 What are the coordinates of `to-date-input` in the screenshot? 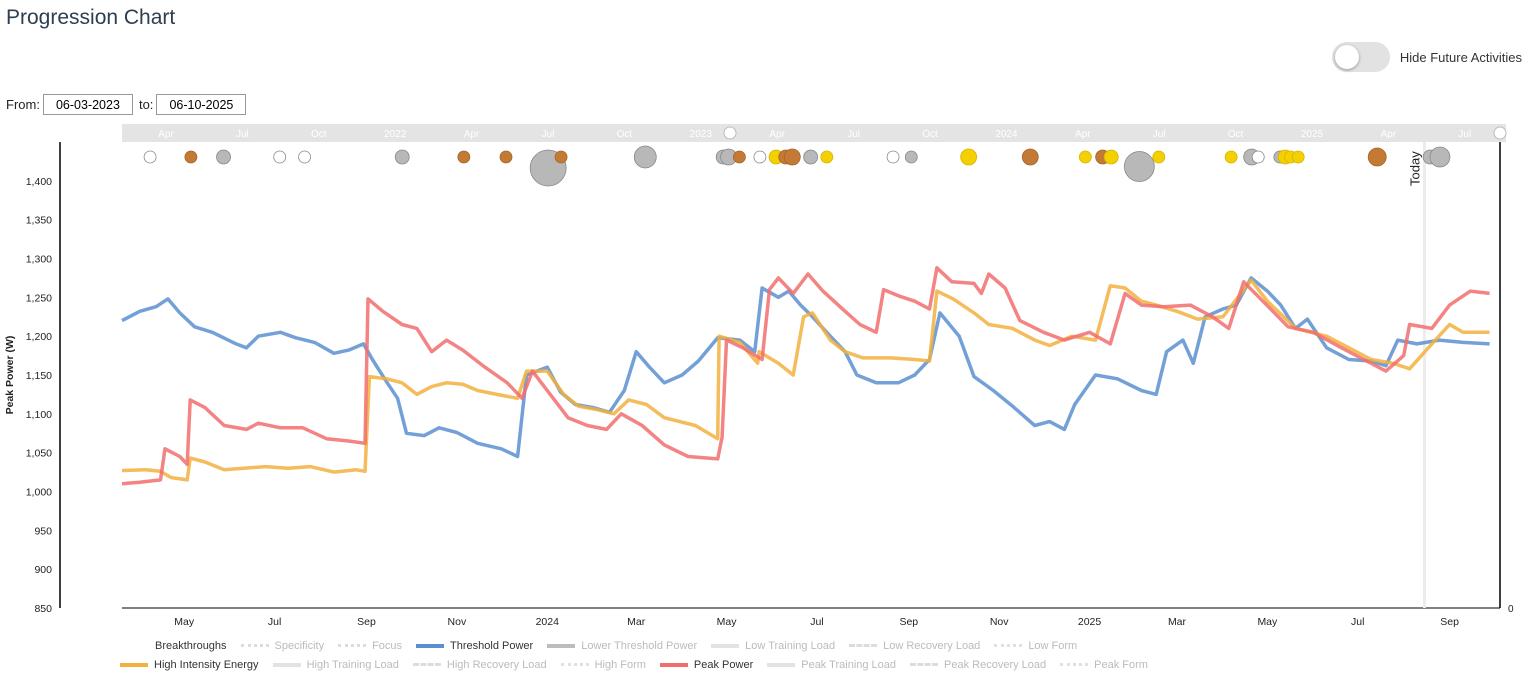 It's located at (201, 104).